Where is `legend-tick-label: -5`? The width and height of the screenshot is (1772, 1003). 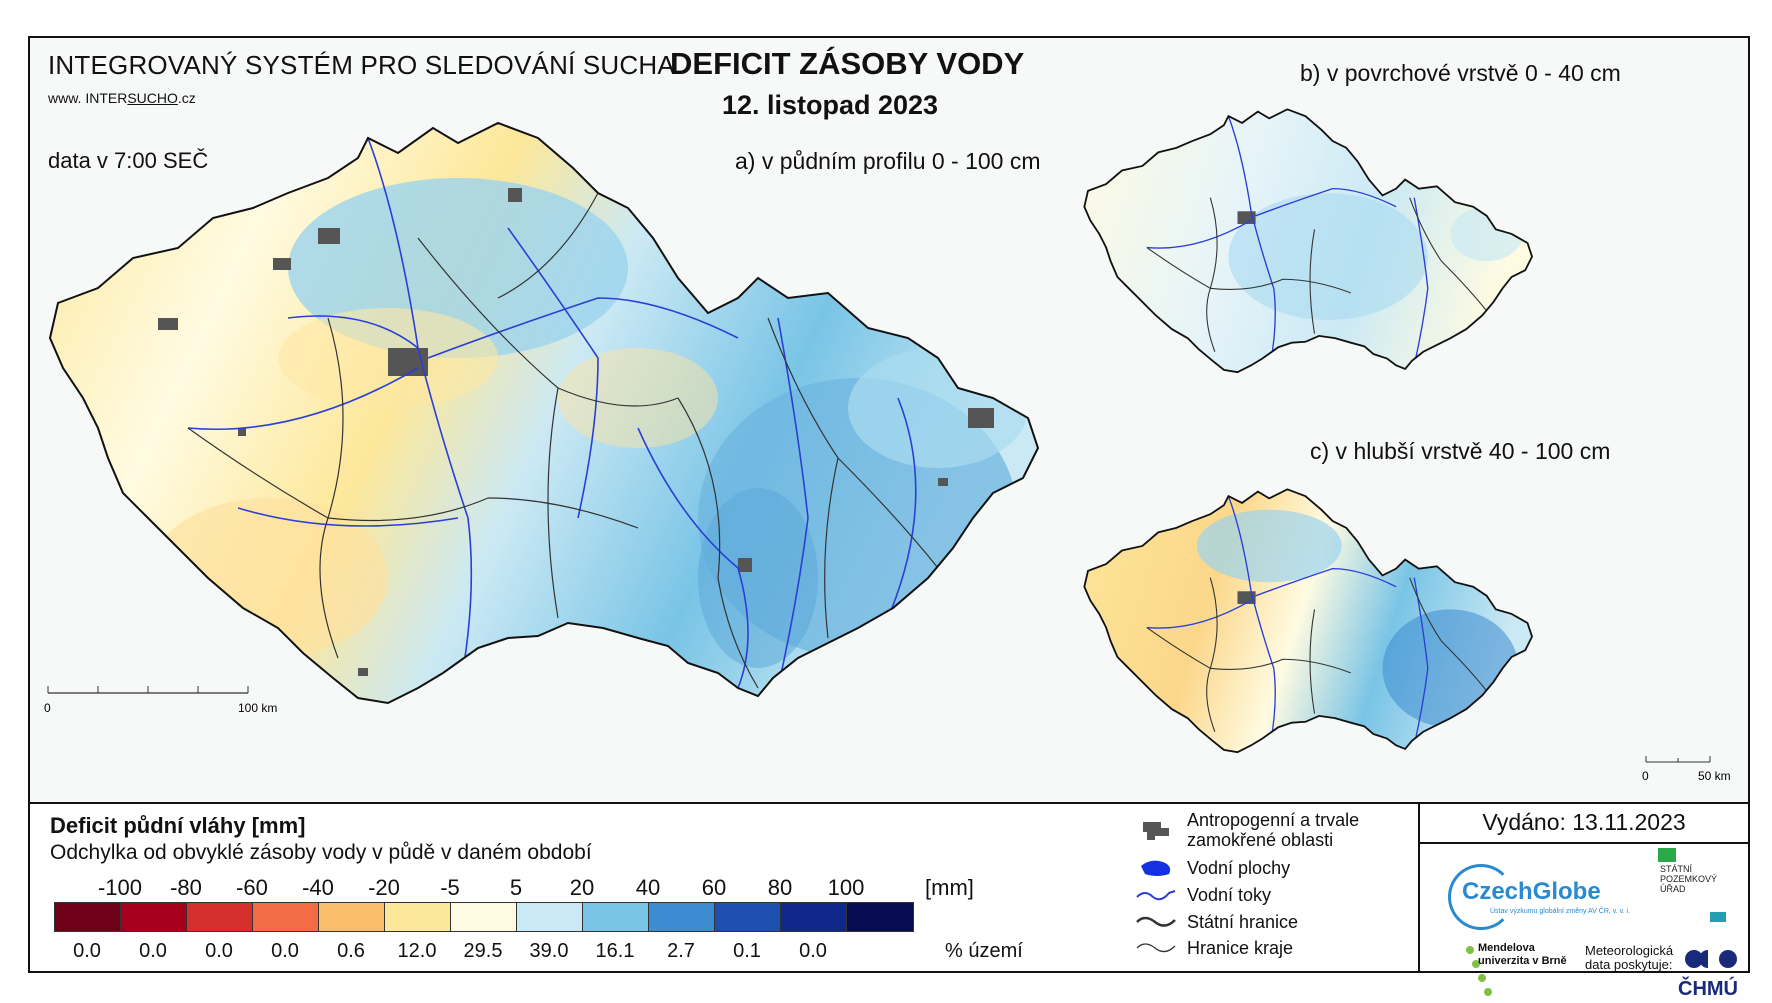 legend-tick-label: -5 is located at coordinates (450, 887).